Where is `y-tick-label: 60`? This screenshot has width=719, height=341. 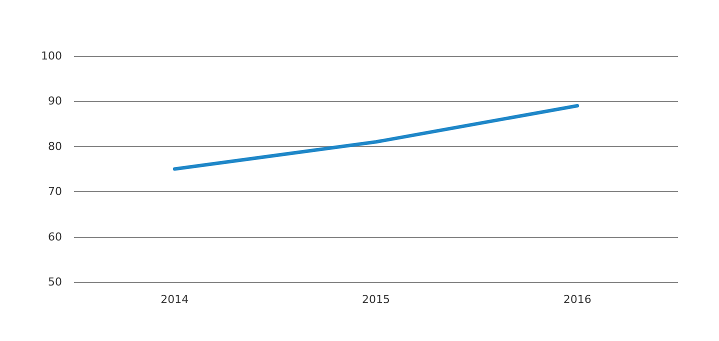
y-tick-label: 60 is located at coordinates (55, 237).